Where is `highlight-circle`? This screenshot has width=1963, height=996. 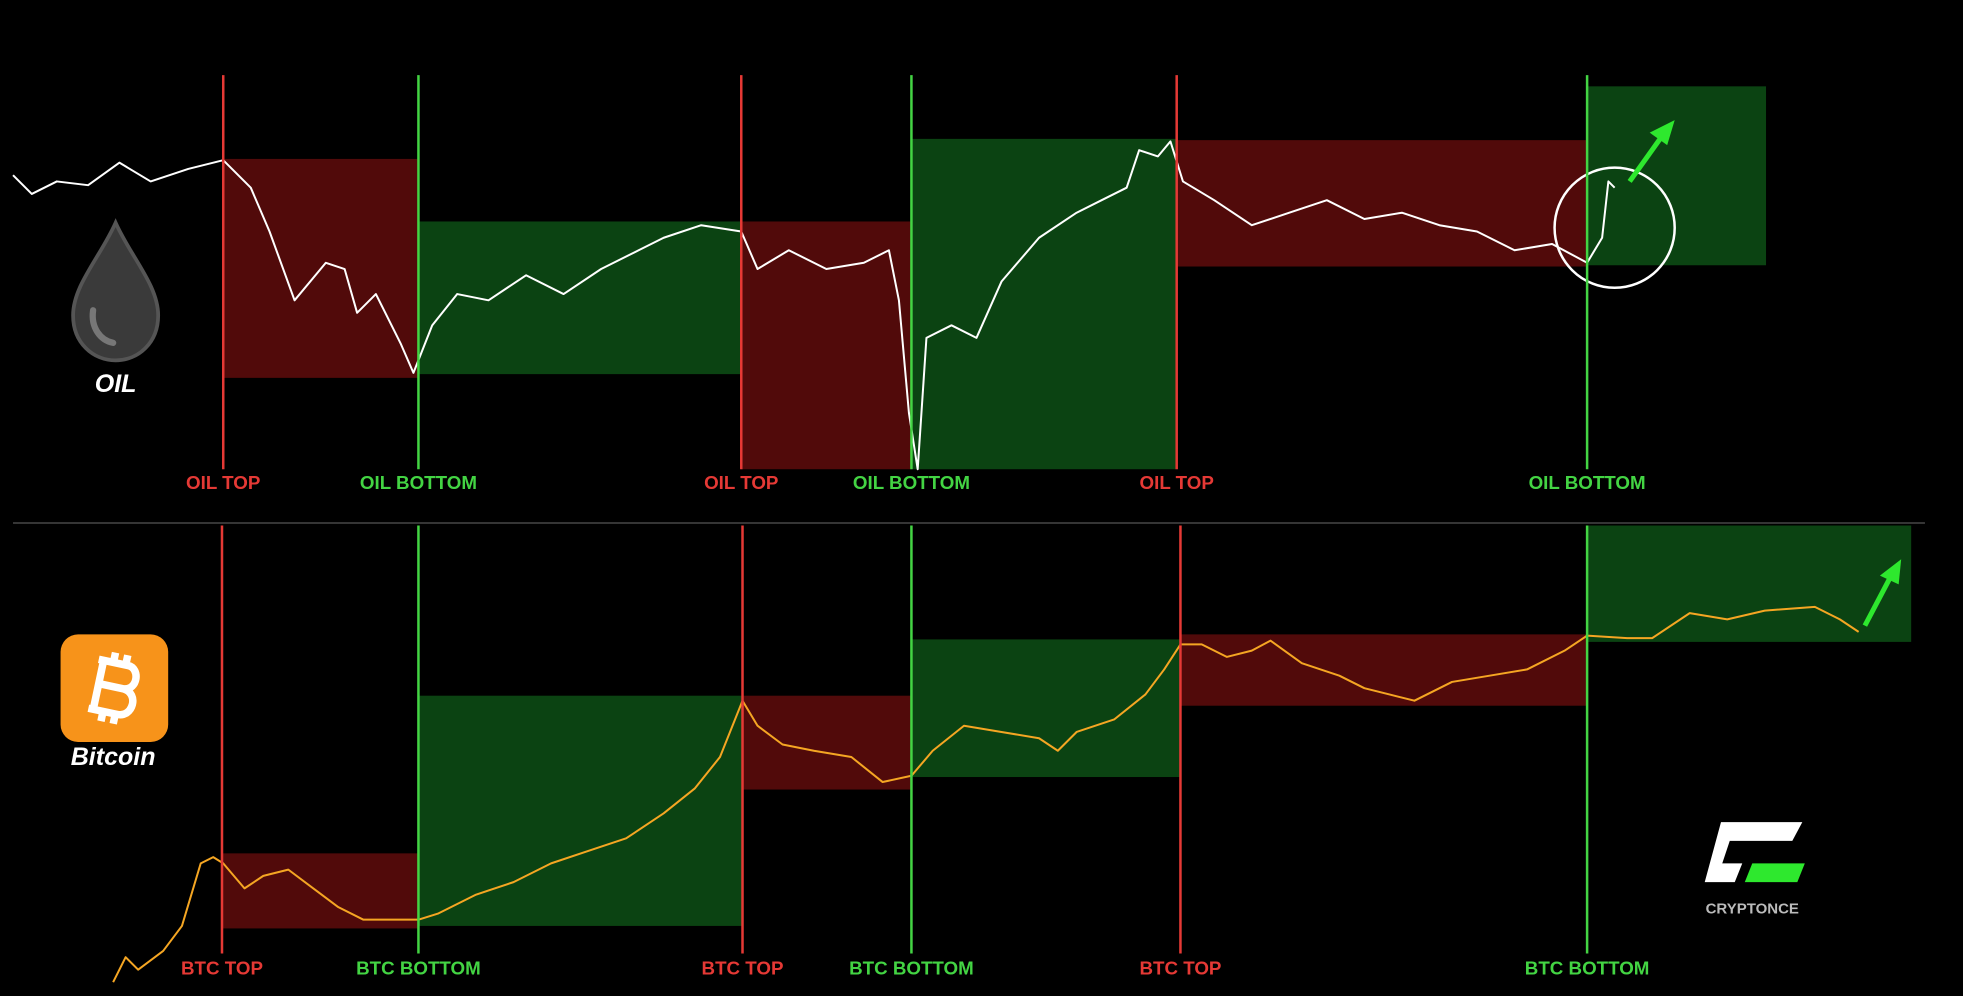 highlight-circle is located at coordinates (1614, 228).